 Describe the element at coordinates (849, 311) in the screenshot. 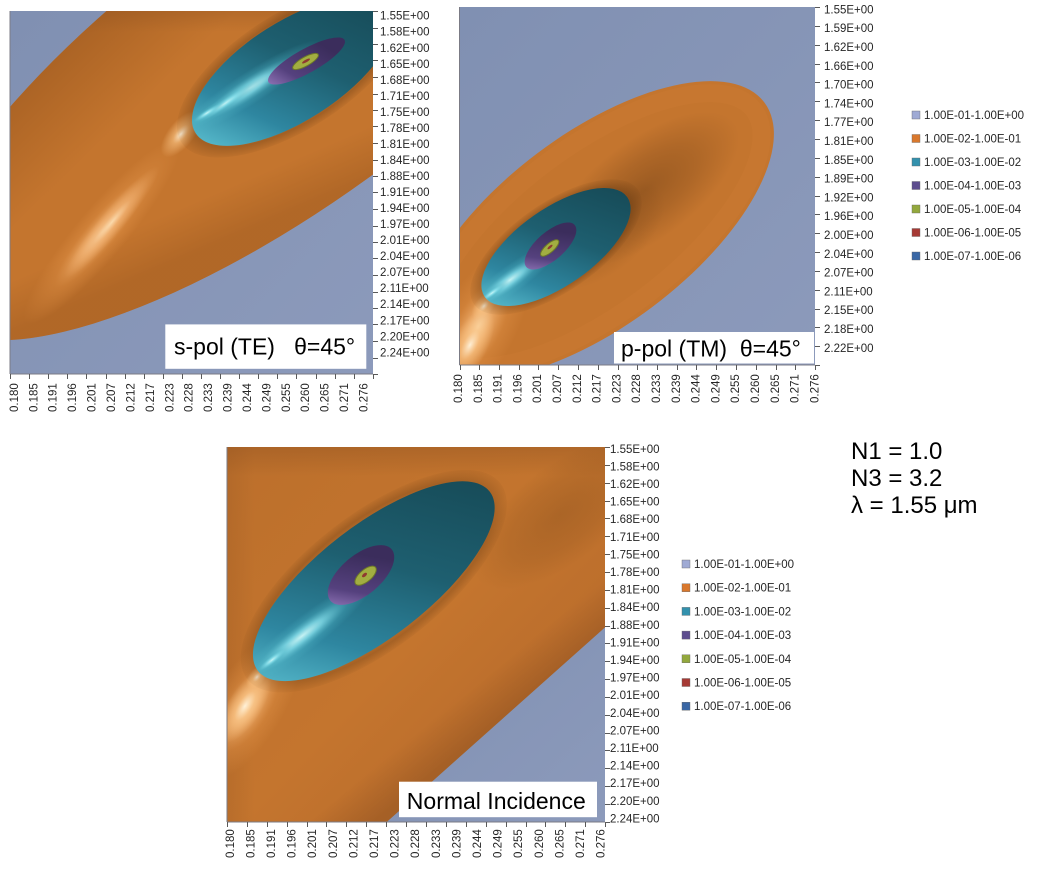

I see `svg-text: 2.15E+00` at that location.